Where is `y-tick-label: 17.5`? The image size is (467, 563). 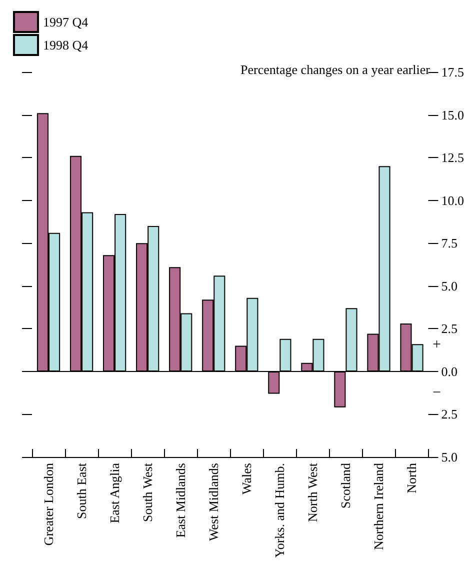
y-tick-label: 17.5 is located at coordinates (452, 72).